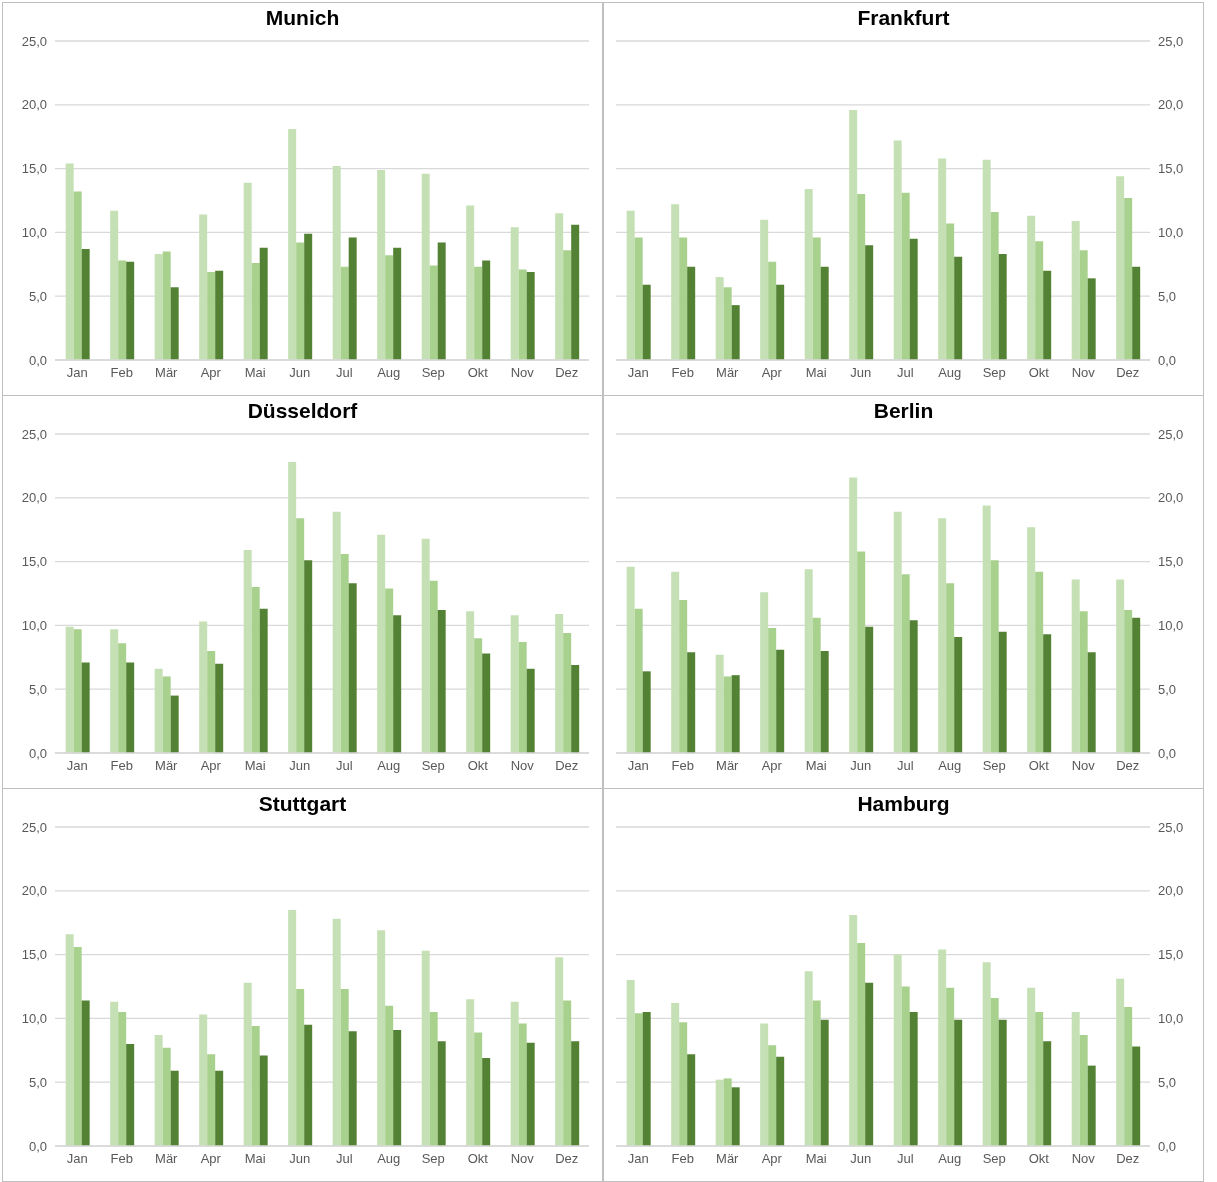 The image size is (1217, 1182). I want to click on x-tick-label: Jul, so click(344, 373).